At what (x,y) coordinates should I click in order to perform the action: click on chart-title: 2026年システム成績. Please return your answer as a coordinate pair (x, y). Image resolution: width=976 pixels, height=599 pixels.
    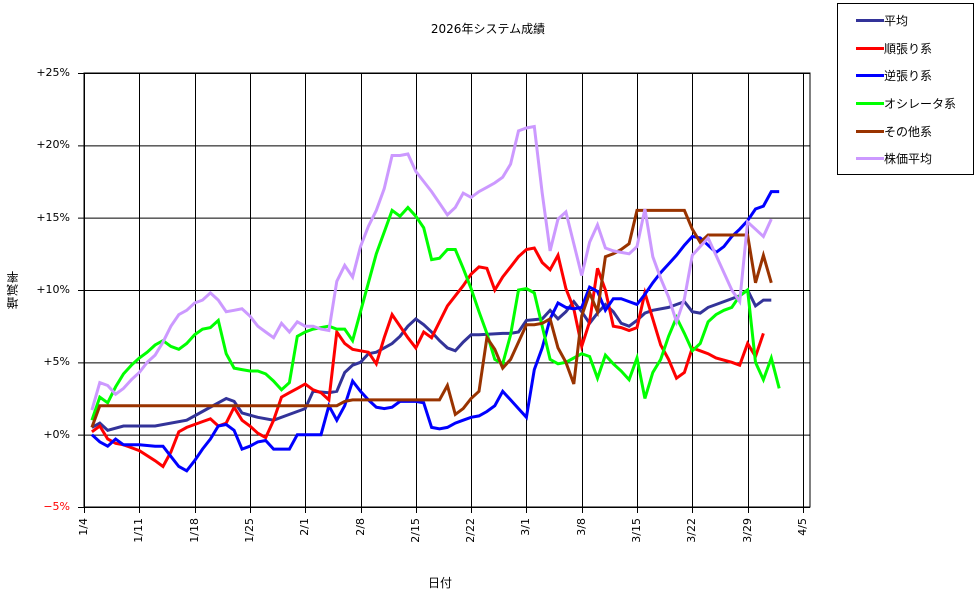
    Looking at the image, I should click on (488, 29).